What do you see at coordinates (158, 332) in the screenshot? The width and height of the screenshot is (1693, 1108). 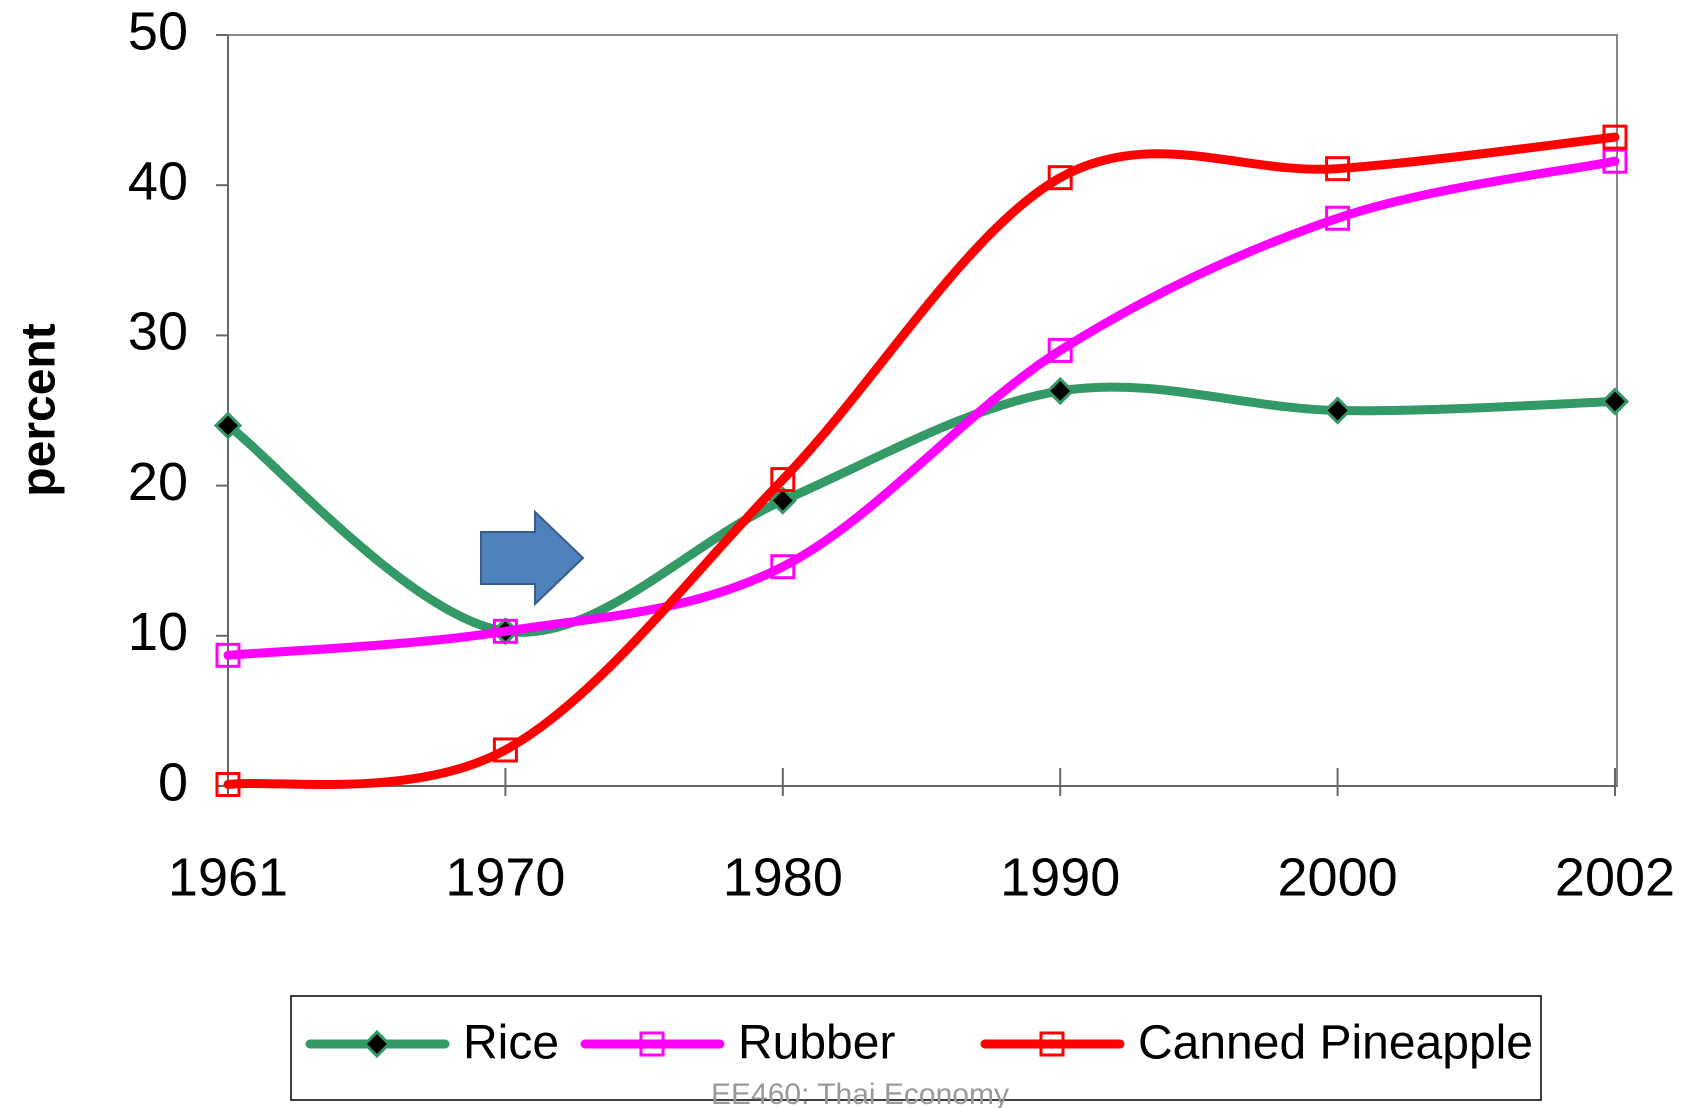 I see `y-tick-label: 30` at bounding box center [158, 332].